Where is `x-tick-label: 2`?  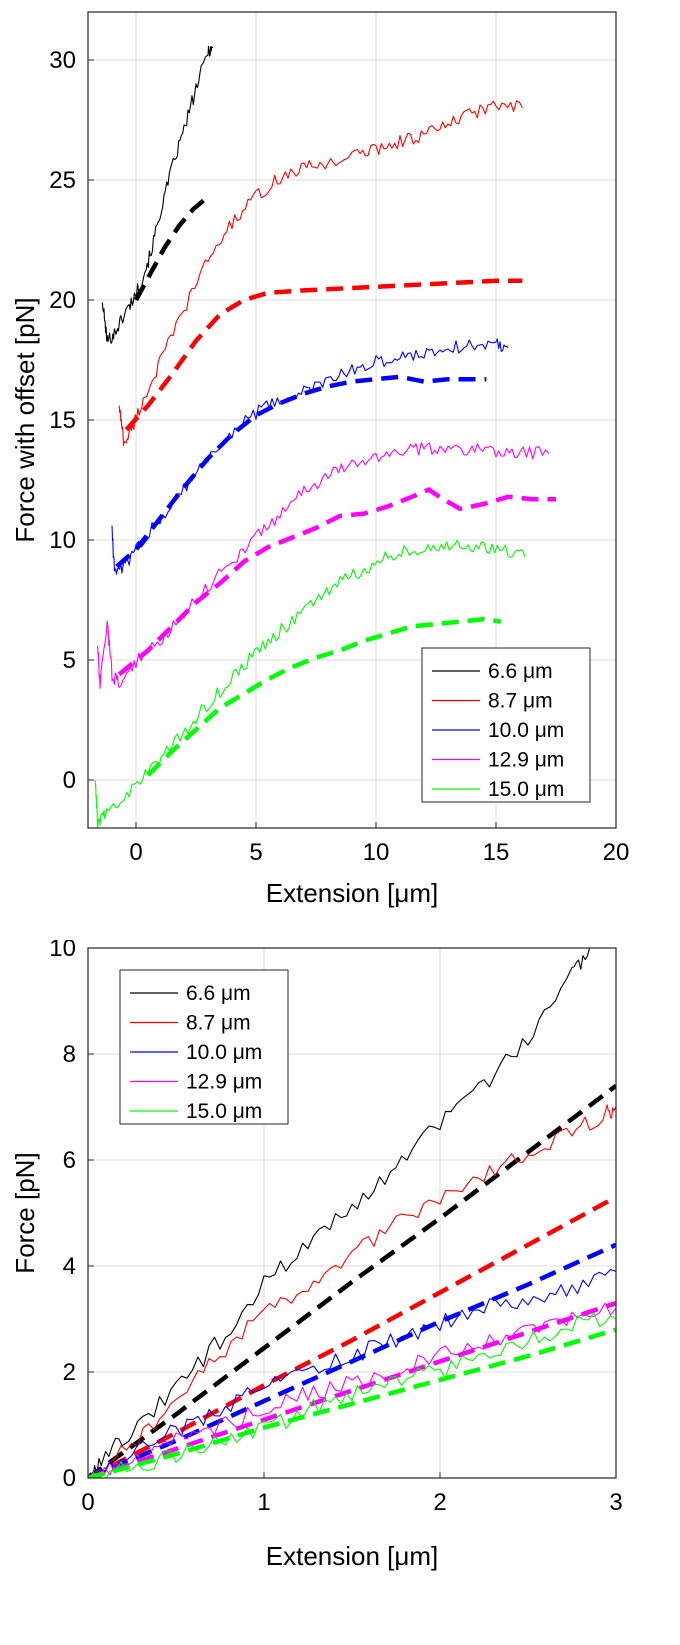
x-tick-label: 2 is located at coordinates (439, 1502).